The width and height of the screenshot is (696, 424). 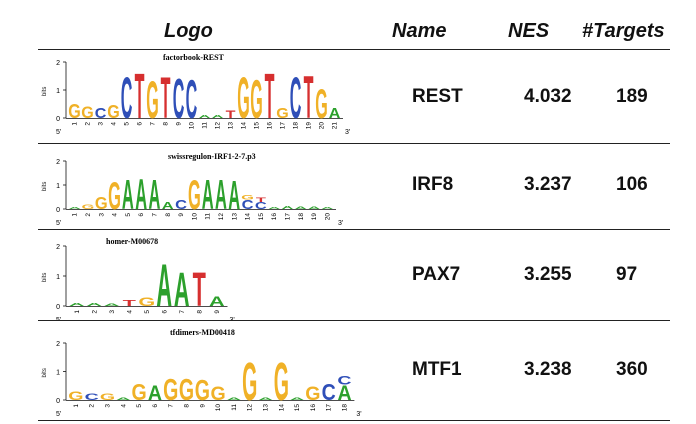 What do you see at coordinates (623, 31) in the screenshot?
I see `targets-column-header: #Targets` at bounding box center [623, 31].